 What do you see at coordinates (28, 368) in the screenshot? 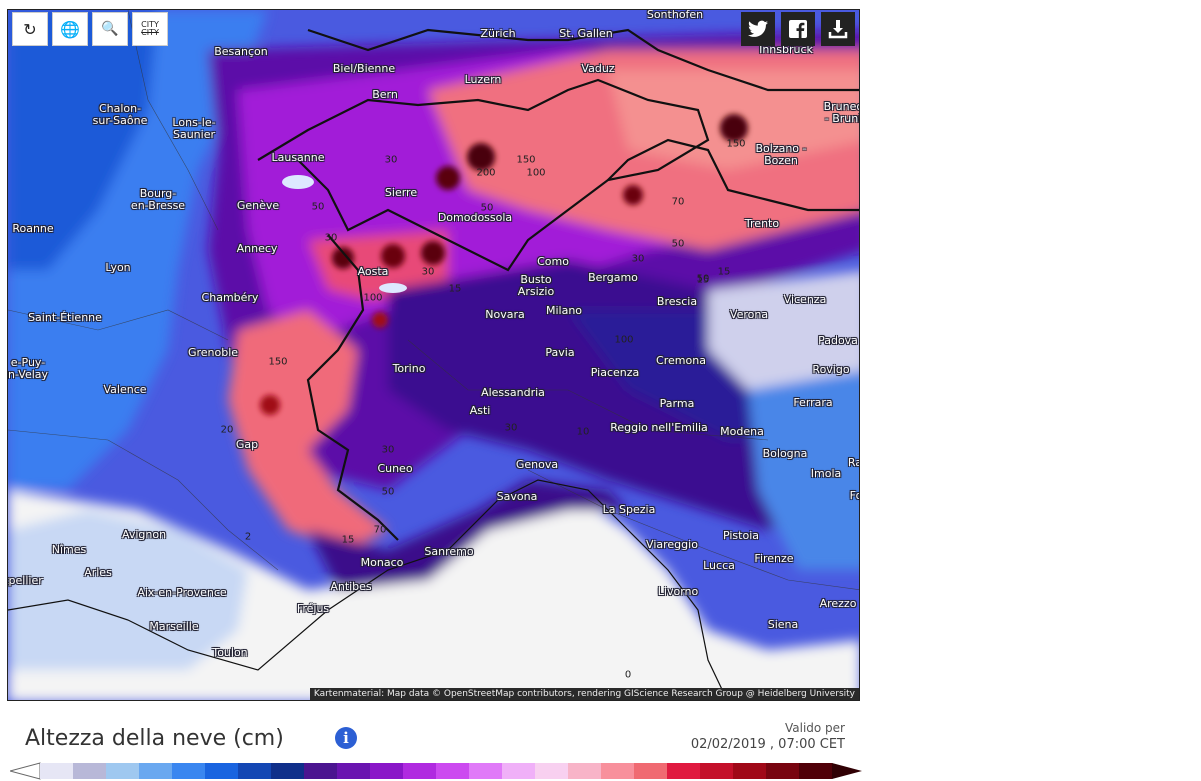
I see `city-label: e-Puy-n-Velay` at bounding box center [28, 368].